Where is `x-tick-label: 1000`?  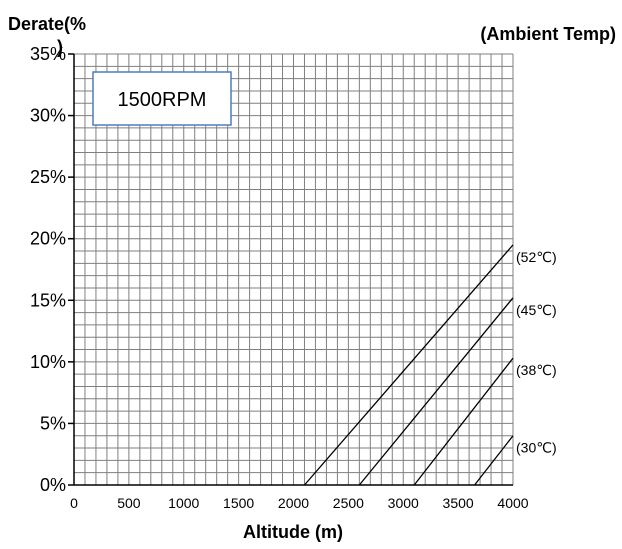
x-tick-label: 1000 is located at coordinates (183, 503).